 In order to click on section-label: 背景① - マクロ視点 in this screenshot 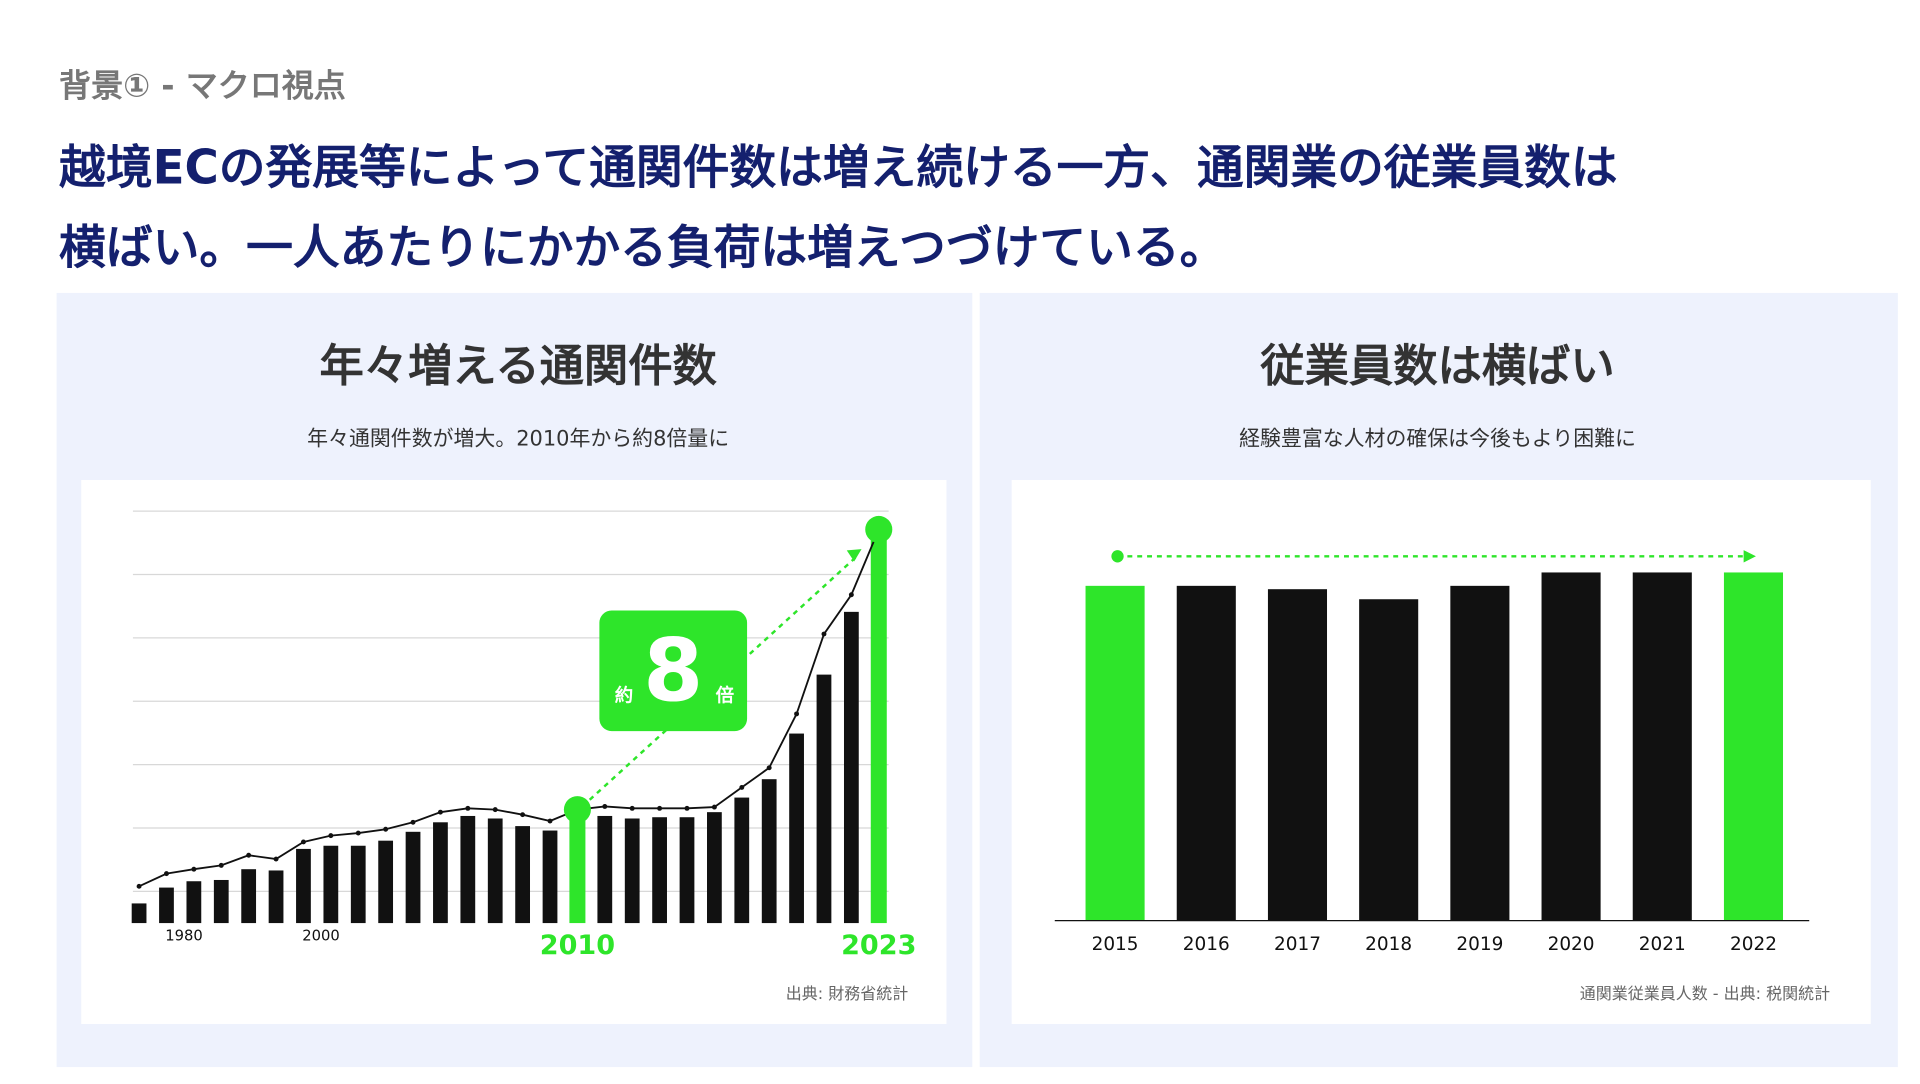, I will do `click(202, 85)`.